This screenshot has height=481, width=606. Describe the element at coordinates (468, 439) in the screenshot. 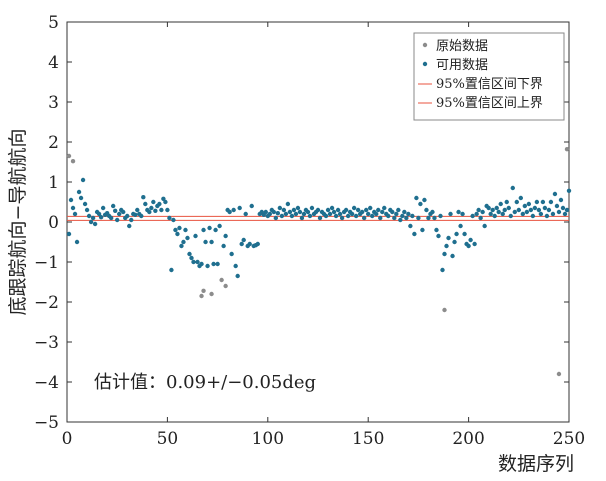

I see `x-tick-label: 200` at that location.